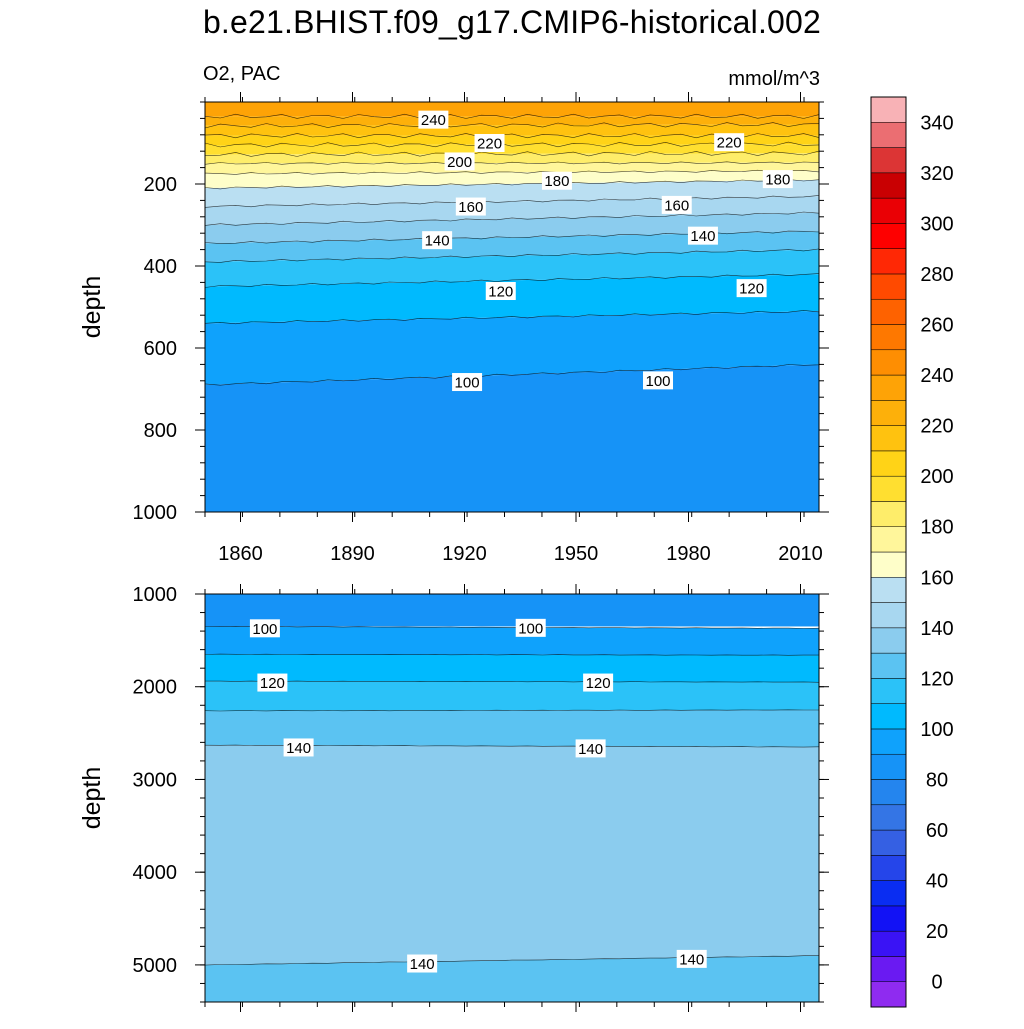 The width and height of the screenshot is (1024, 1029). What do you see at coordinates (240, 554) in the screenshot?
I see `x-tick-label: 1860` at bounding box center [240, 554].